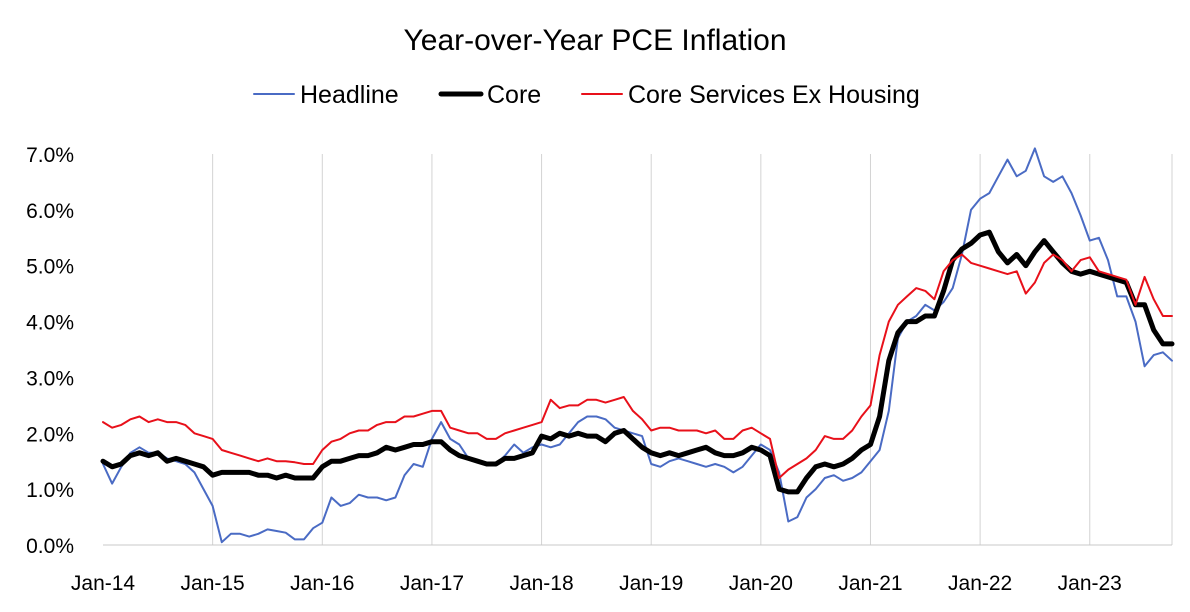  Describe the element at coordinates (50, 546) in the screenshot. I see `y-tick-label: 0.0%` at that location.